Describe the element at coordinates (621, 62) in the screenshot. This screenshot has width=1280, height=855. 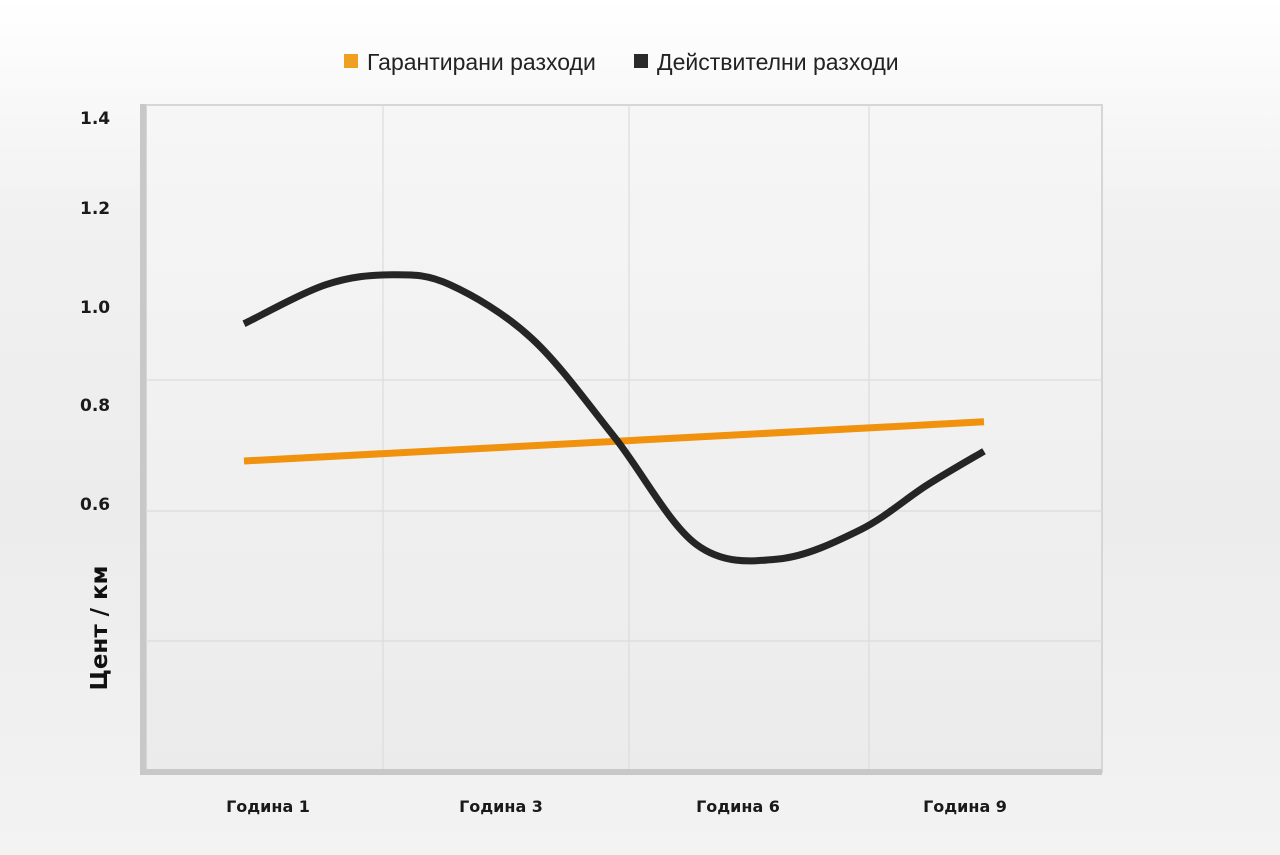
I see `legend: Гарантирани разходи Действителни разходи` at that location.